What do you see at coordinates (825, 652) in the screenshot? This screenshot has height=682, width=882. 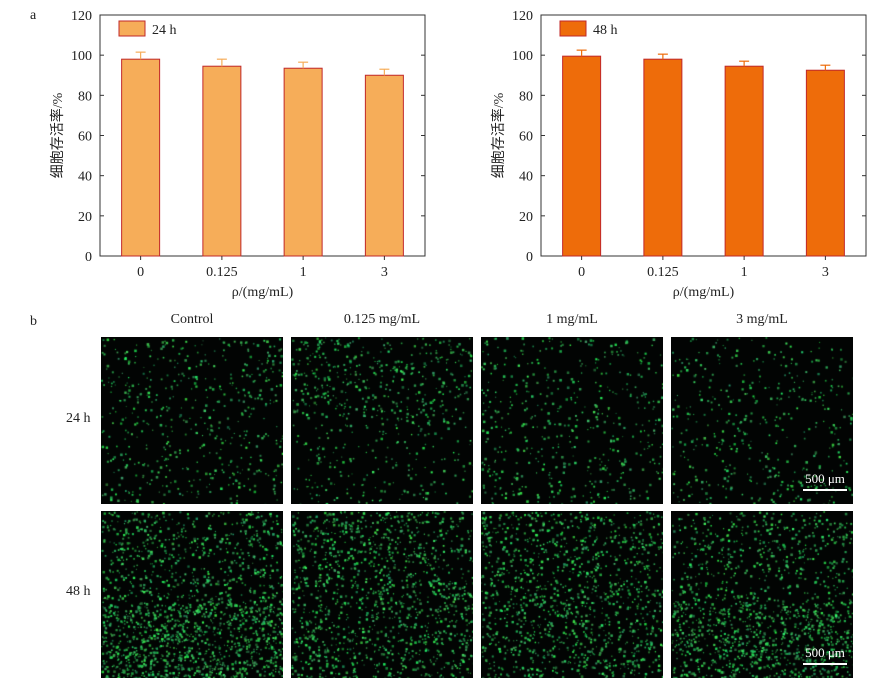 I see `scale-bar-label-48h: 500 μm` at bounding box center [825, 652].